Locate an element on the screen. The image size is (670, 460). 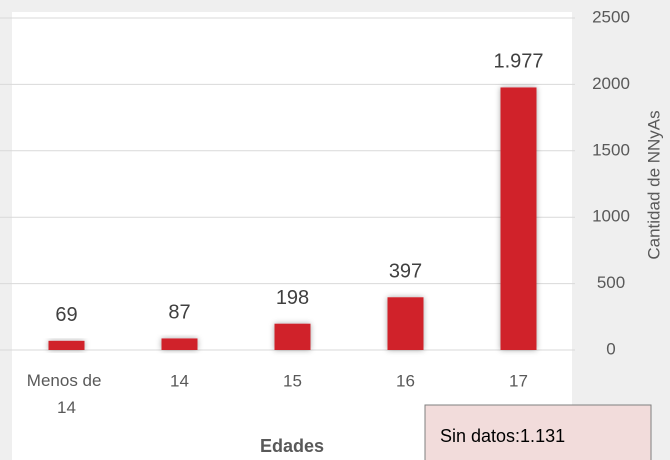
data-label: 1.977 is located at coordinates (518, 62).